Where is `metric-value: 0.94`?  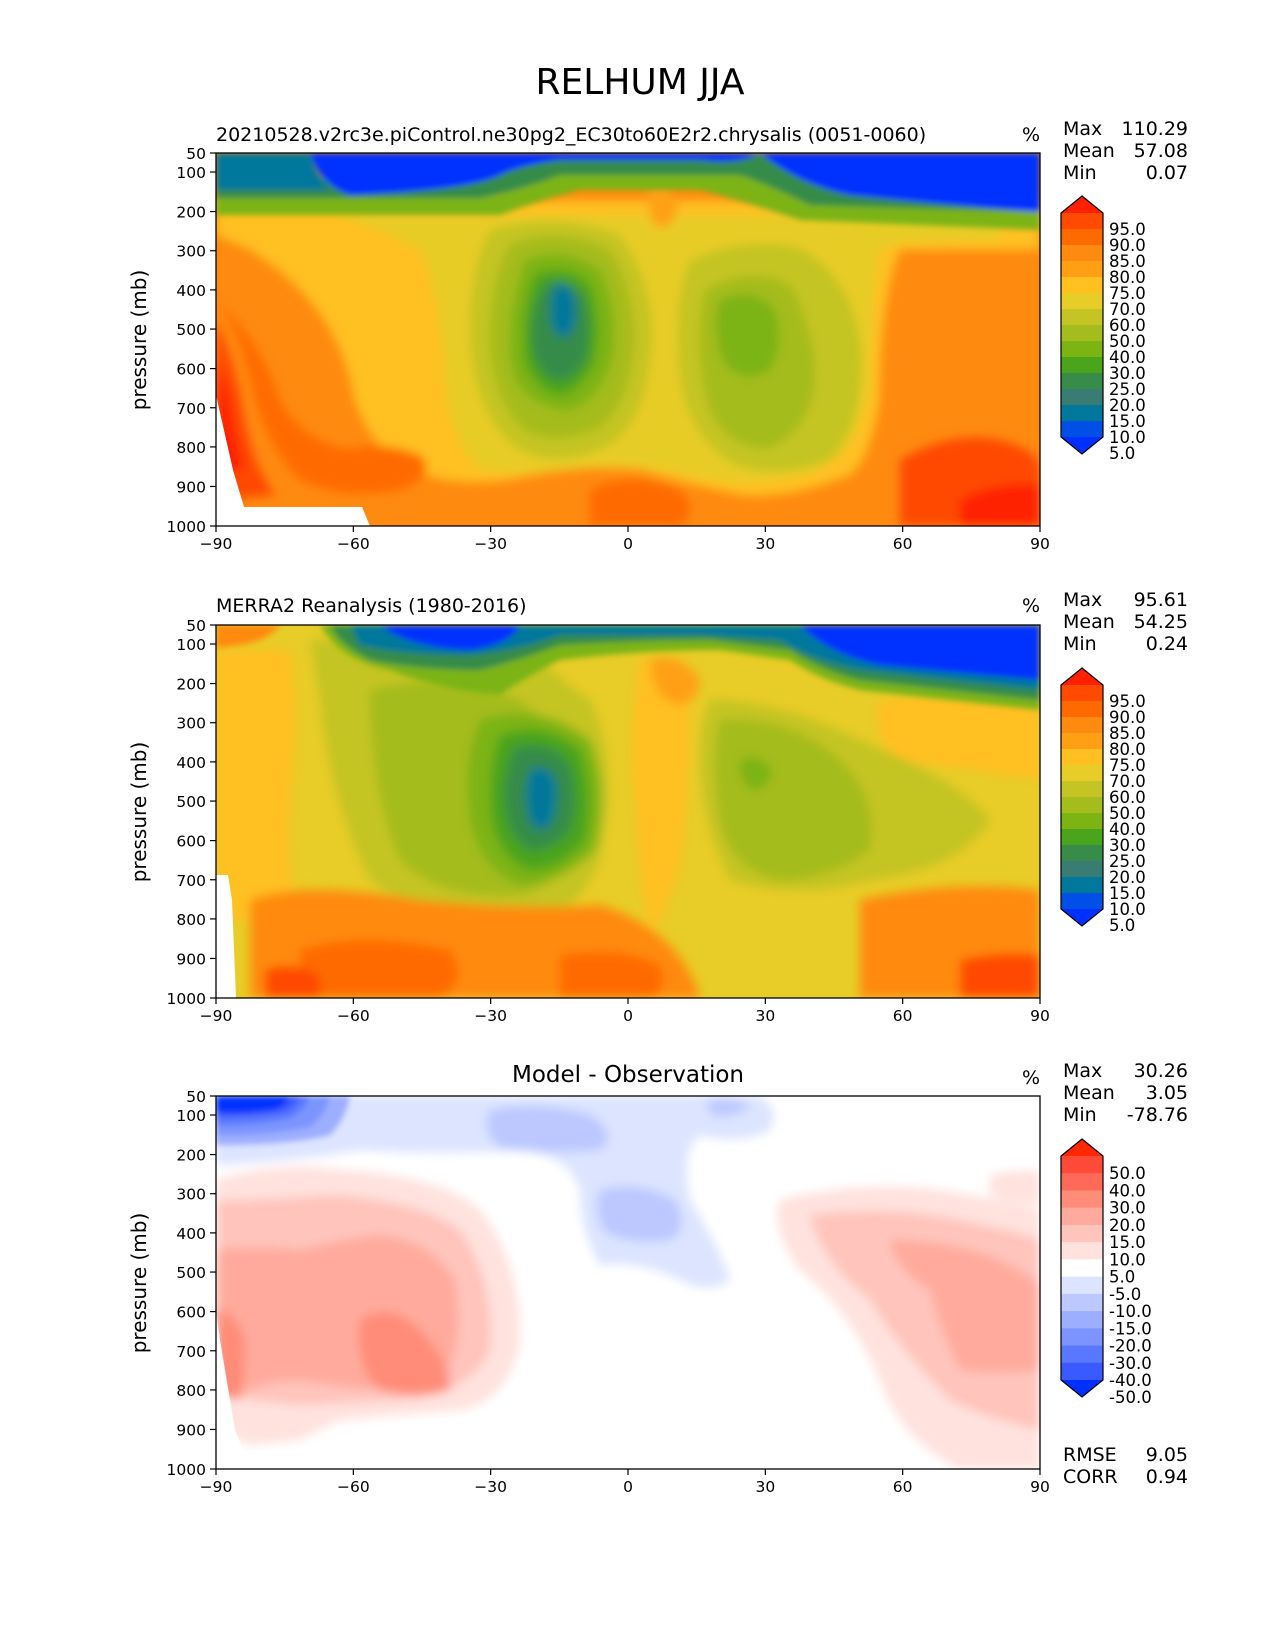
metric-value: 0.94 is located at coordinates (1167, 1477).